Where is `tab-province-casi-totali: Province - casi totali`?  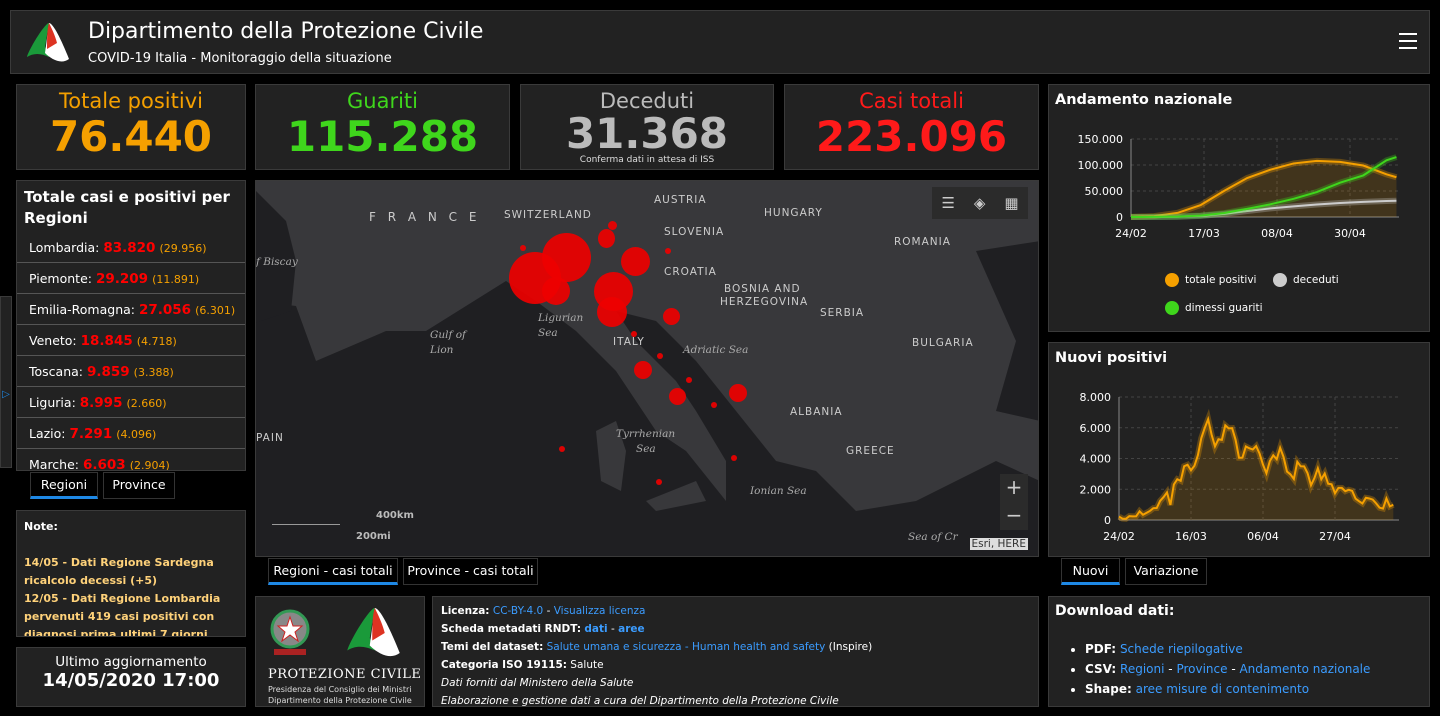 tab-province-casi-totali: Province - casi totali is located at coordinates (470, 571).